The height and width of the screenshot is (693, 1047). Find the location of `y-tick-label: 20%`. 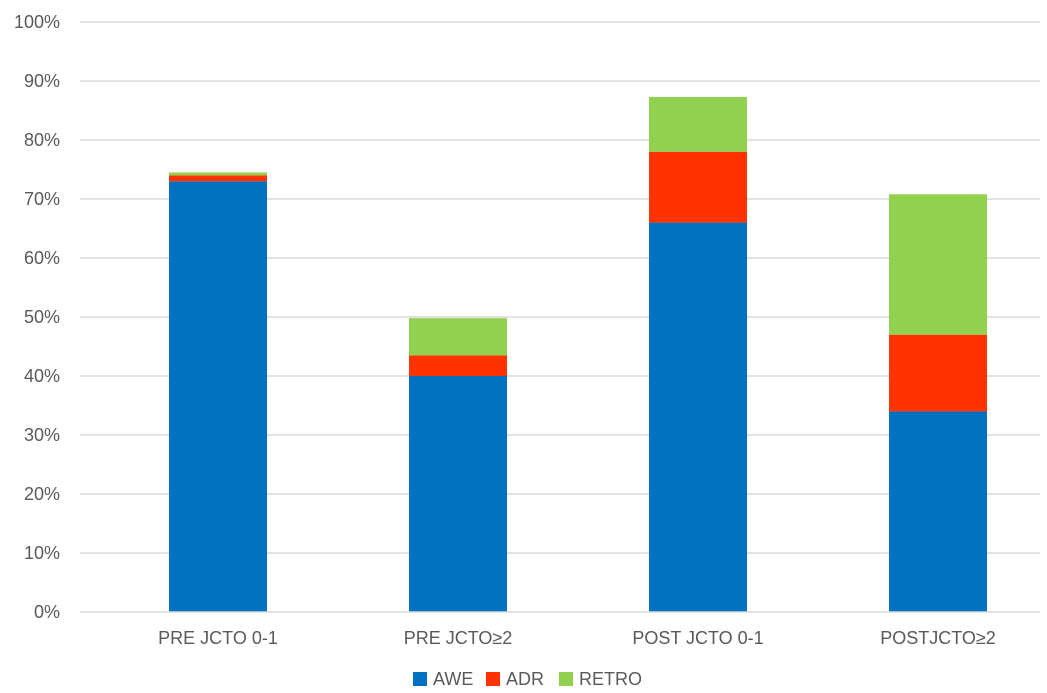

y-tick-label: 20% is located at coordinates (42, 494).